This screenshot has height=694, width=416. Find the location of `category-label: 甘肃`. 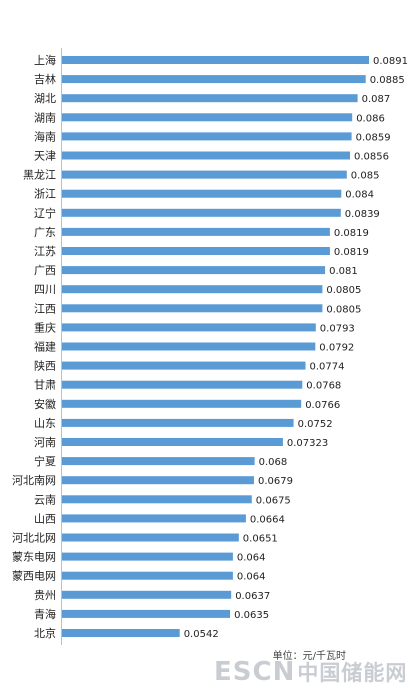

category-label: 甘肃 is located at coordinates (45, 385).